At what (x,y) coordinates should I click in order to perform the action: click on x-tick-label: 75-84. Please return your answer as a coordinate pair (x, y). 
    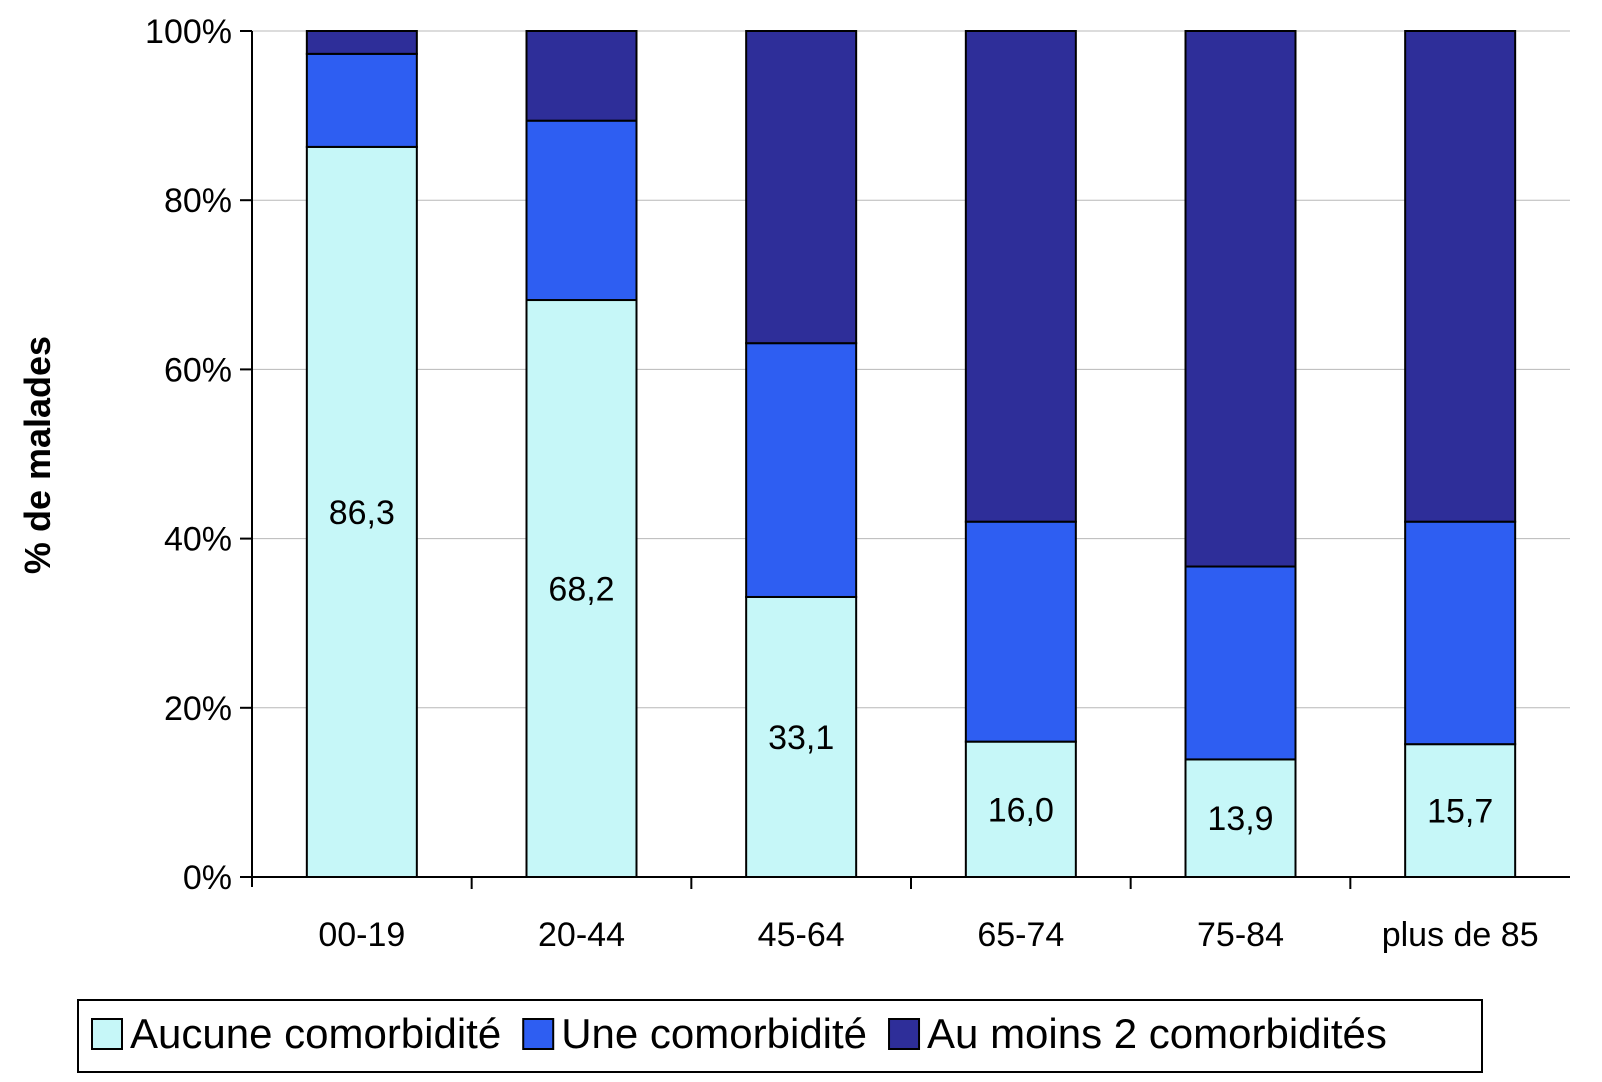
    Looking at the image, I should click on (1240, 935).